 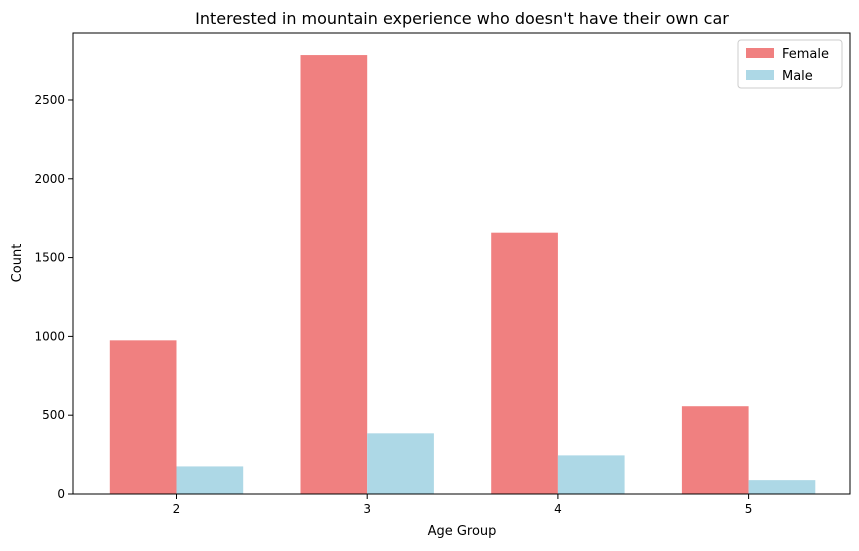 What do you see at coordinates (462, 531) in the screenshot?
I see `x-axis-label: Age Group` at bounding box center [462, 531].